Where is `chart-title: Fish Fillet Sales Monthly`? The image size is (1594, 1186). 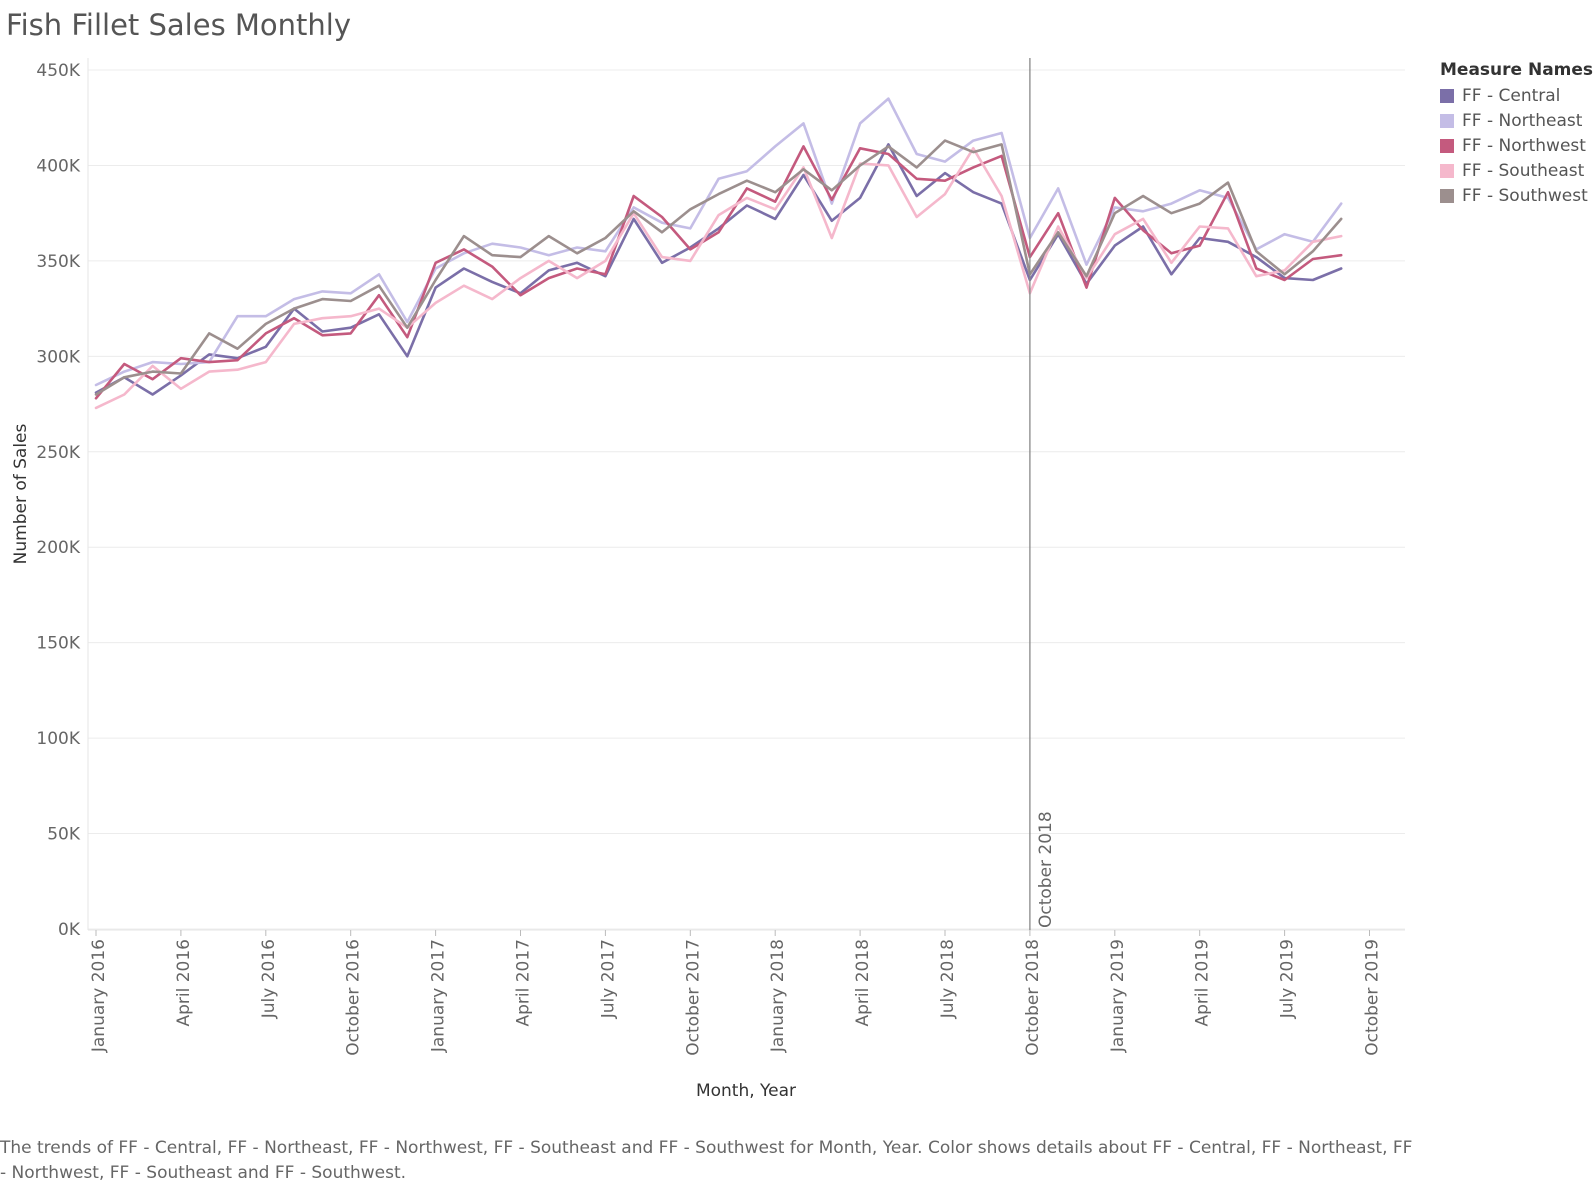 chart-title: Fish Fillet Sales Monthly is located at coordinates (179, 25).